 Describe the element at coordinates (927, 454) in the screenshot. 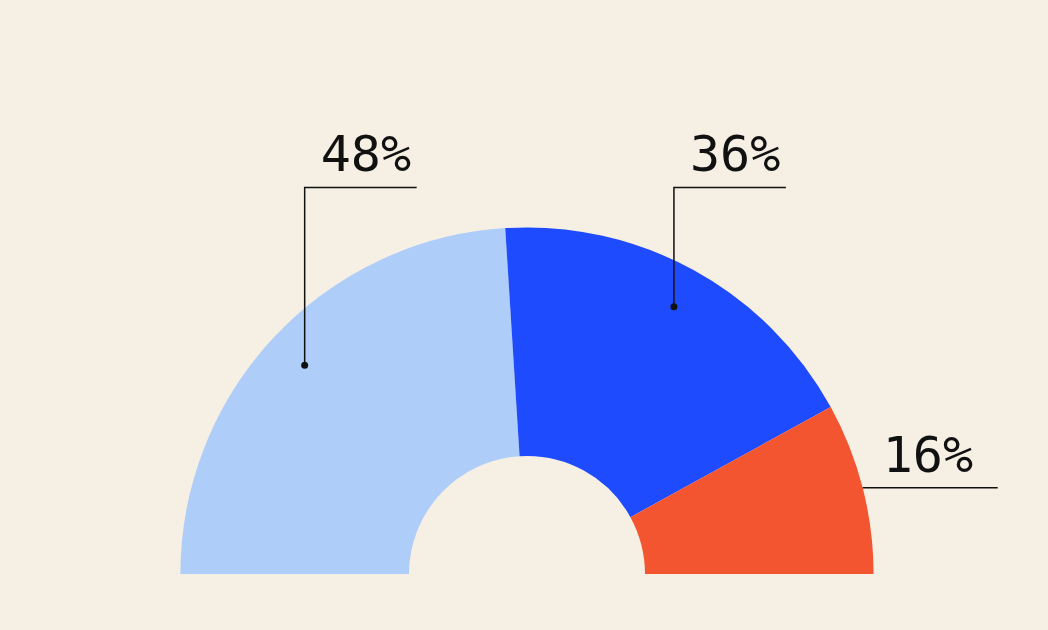

I see `data-label: 16%` at that location.